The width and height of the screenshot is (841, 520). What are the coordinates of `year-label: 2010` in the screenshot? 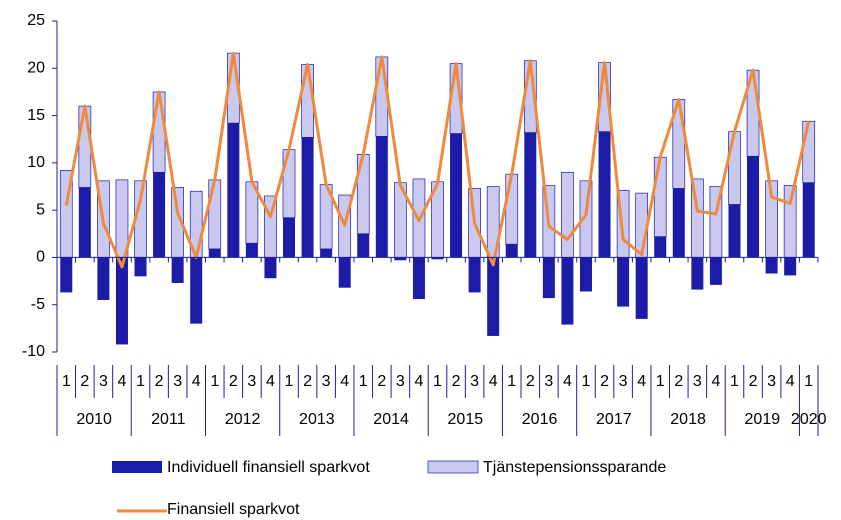 It's located at (94, 419).